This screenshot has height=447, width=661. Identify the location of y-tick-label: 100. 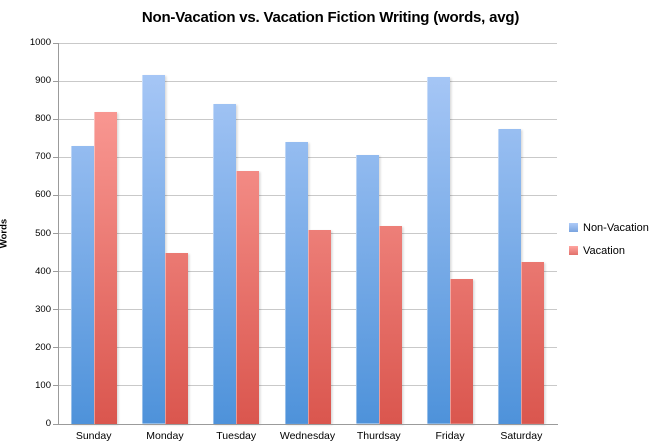
(43, 385).